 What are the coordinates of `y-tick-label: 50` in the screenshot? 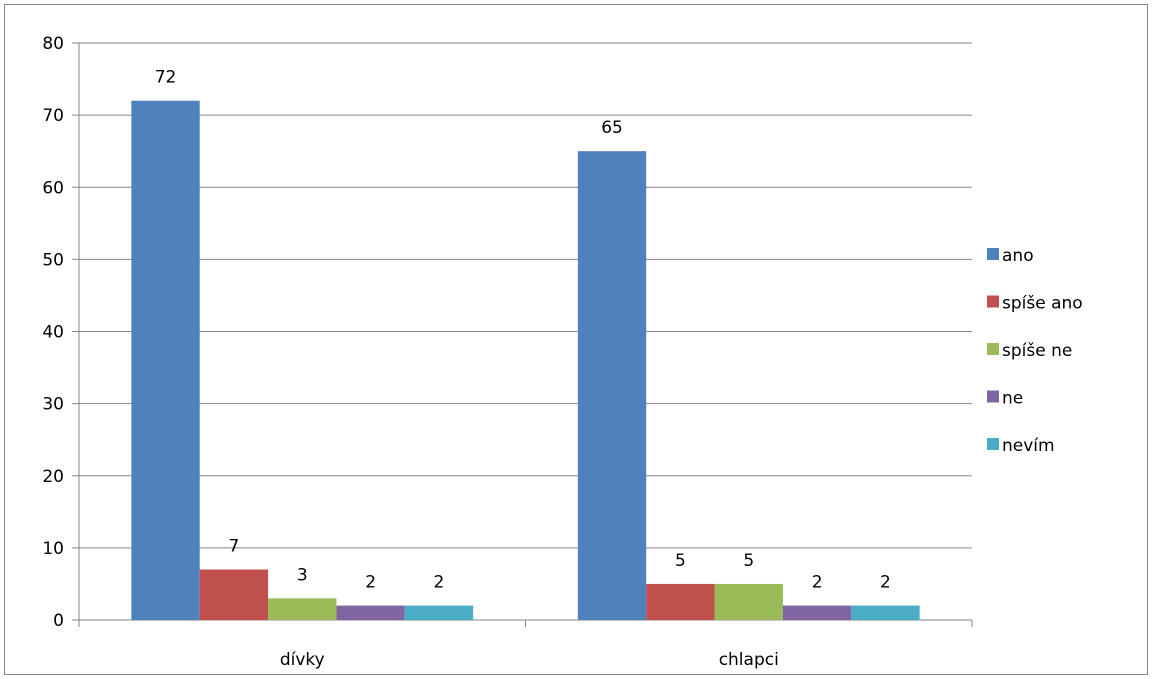 It's located at (53, 260).